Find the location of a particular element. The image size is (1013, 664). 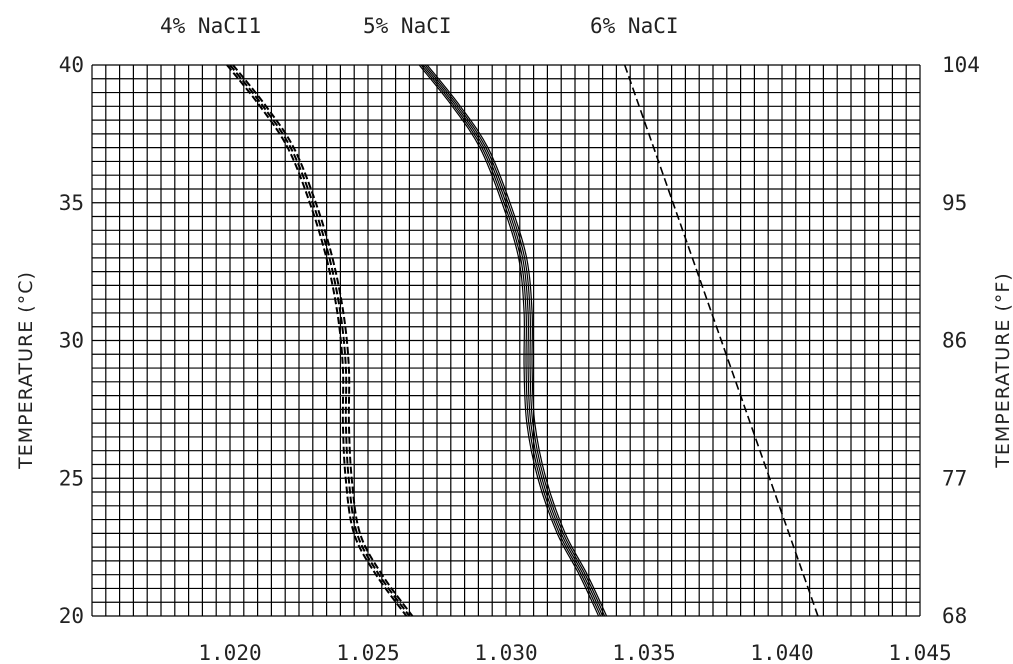

x-tick-label: 1.035 is located at coordinates (643, 652).